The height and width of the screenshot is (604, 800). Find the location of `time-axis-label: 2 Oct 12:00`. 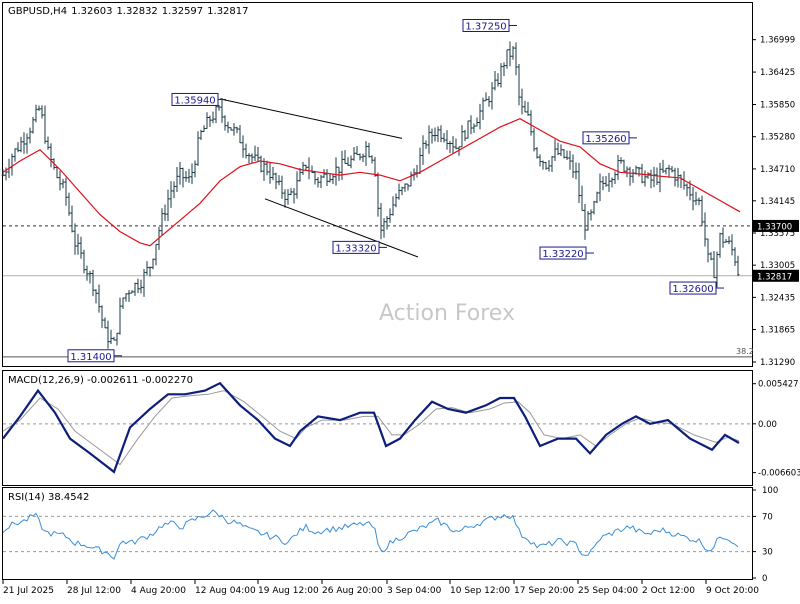

time-axis-label: 2 Oct 12:00 is located at coordinates (668, 591).